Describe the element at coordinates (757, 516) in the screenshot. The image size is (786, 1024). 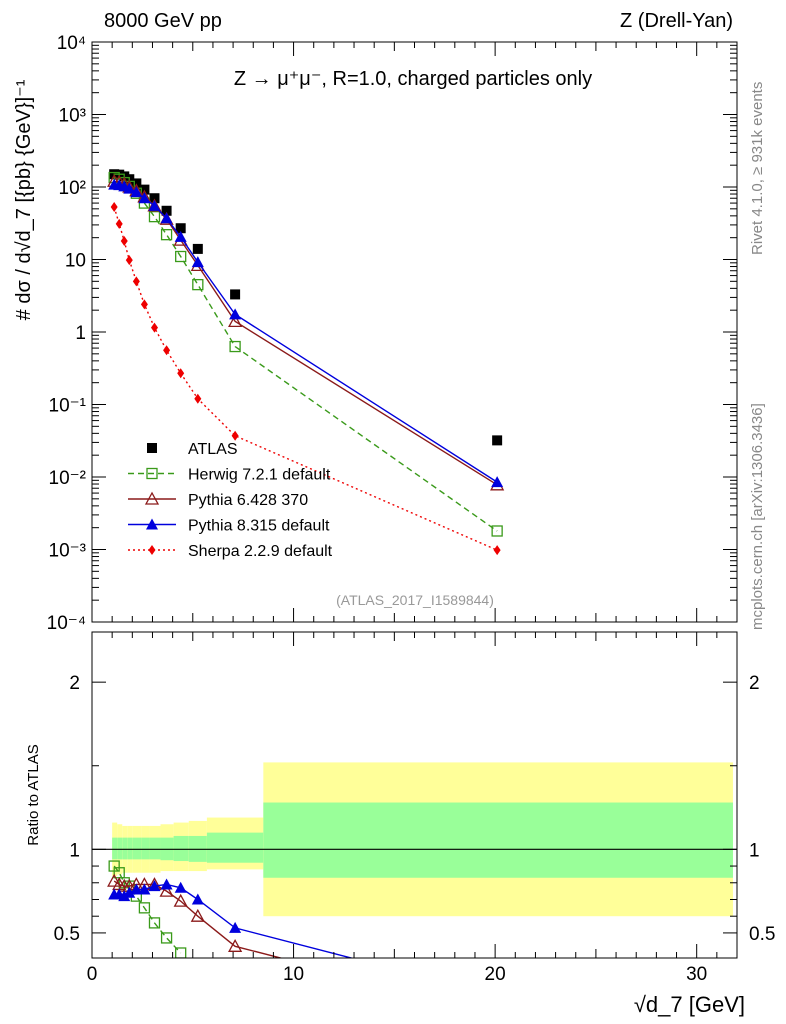
I see `mcplots-label: mcplots.cern.ch [arXiv:1306.3436]` at that location.